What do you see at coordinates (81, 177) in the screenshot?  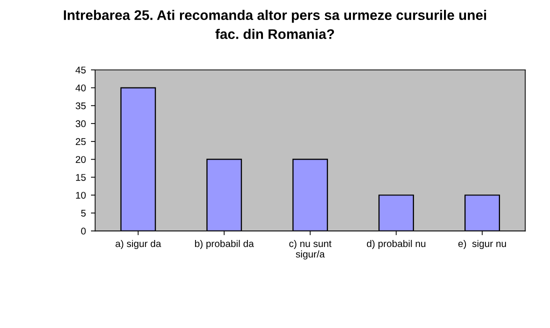 I see `y-tick-label: 15` at bounding box center [81, 177].